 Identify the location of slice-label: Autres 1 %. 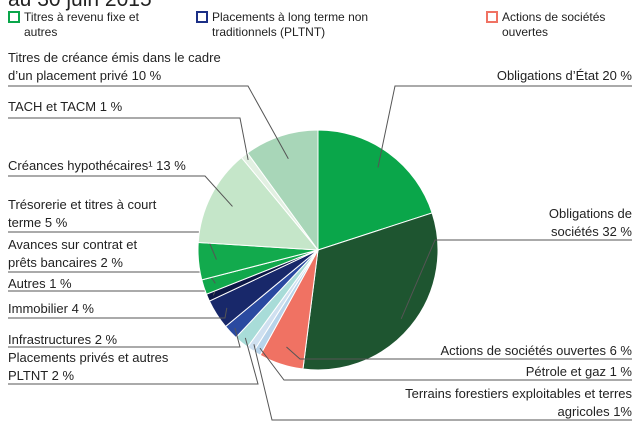
(108, 284).